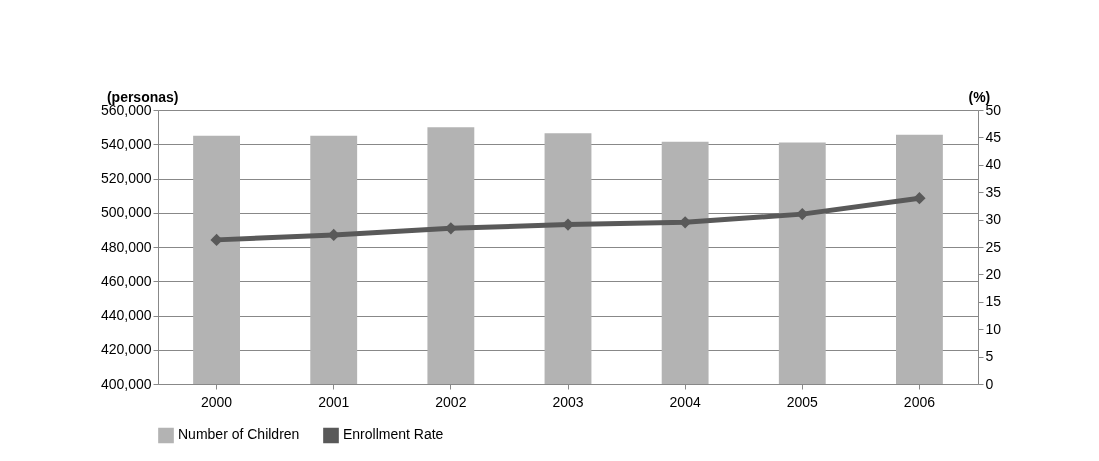 The height and width of the screenshot is (461, 1099). I want to click on y2-tick-label: 40, so click(993, 164).